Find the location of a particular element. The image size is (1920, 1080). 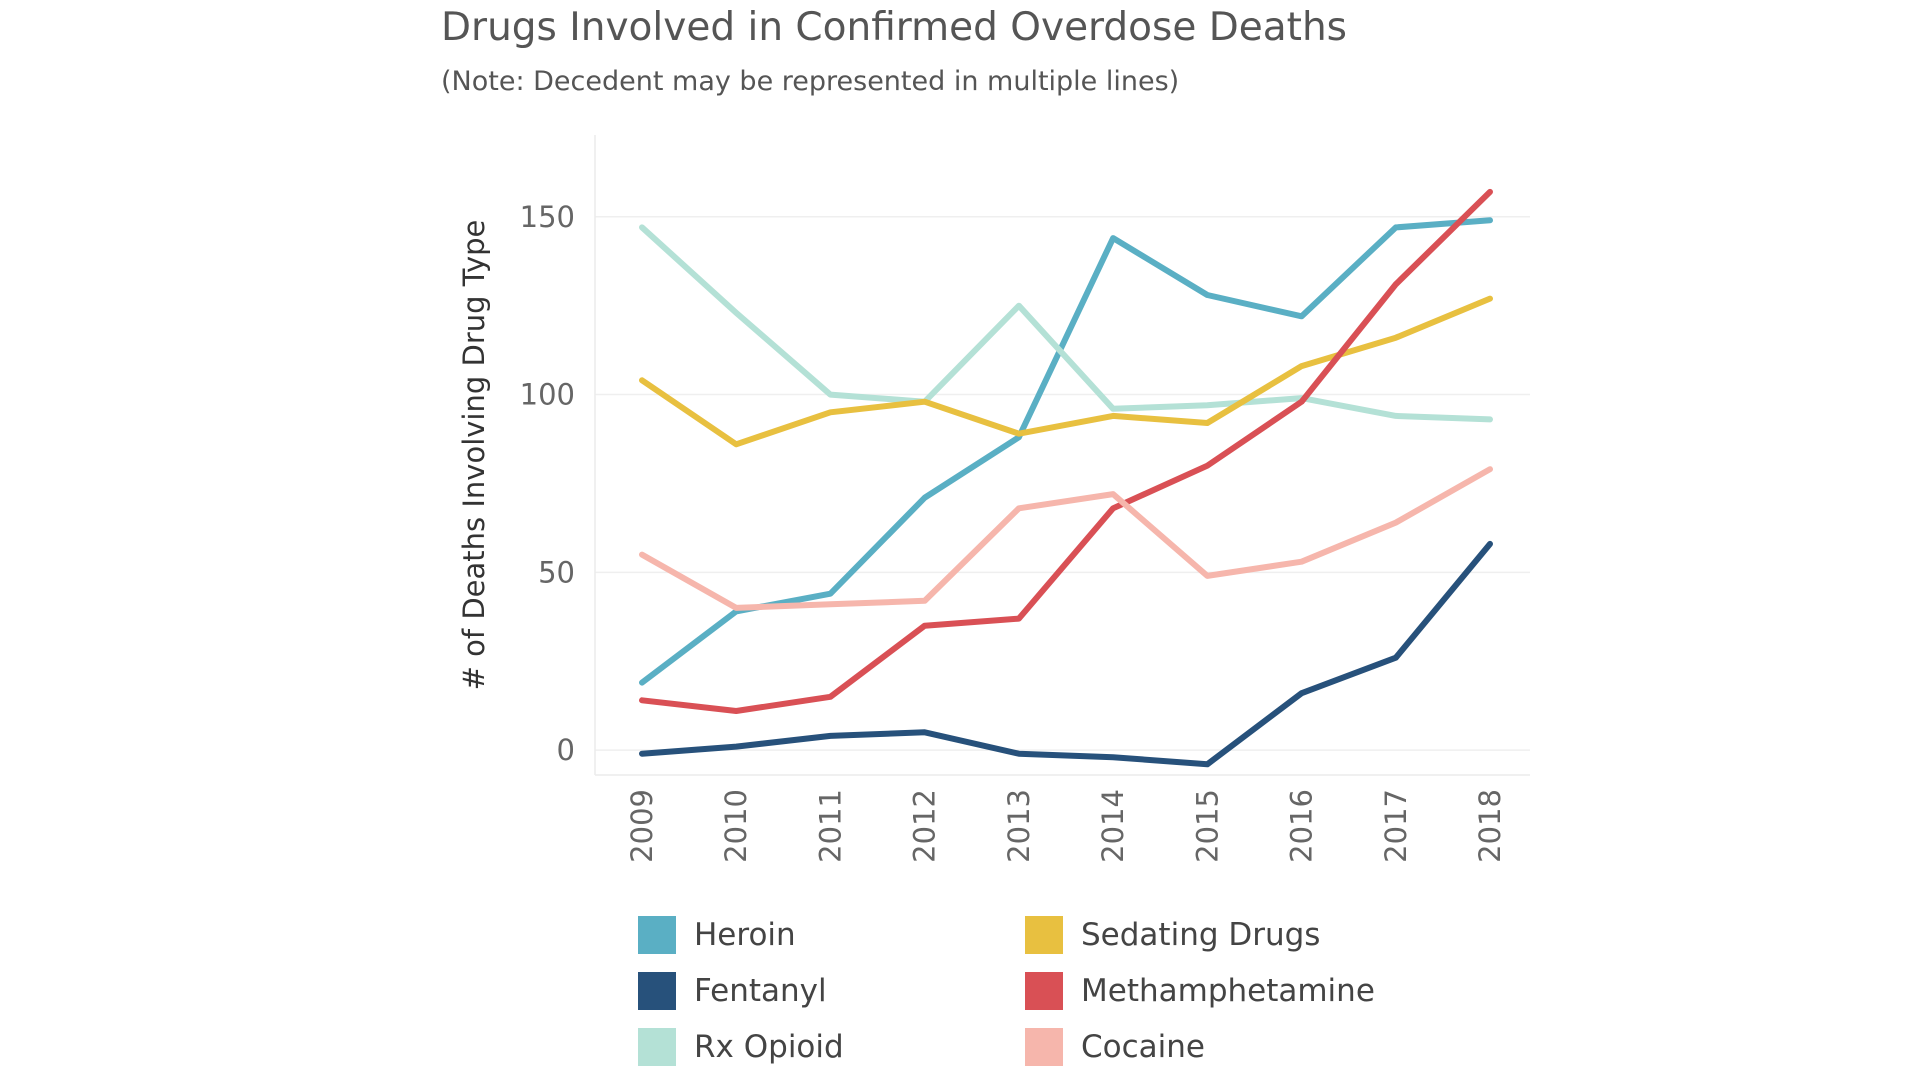

legend-item: Sedating Drugs is located at coordinates (1172, 935).